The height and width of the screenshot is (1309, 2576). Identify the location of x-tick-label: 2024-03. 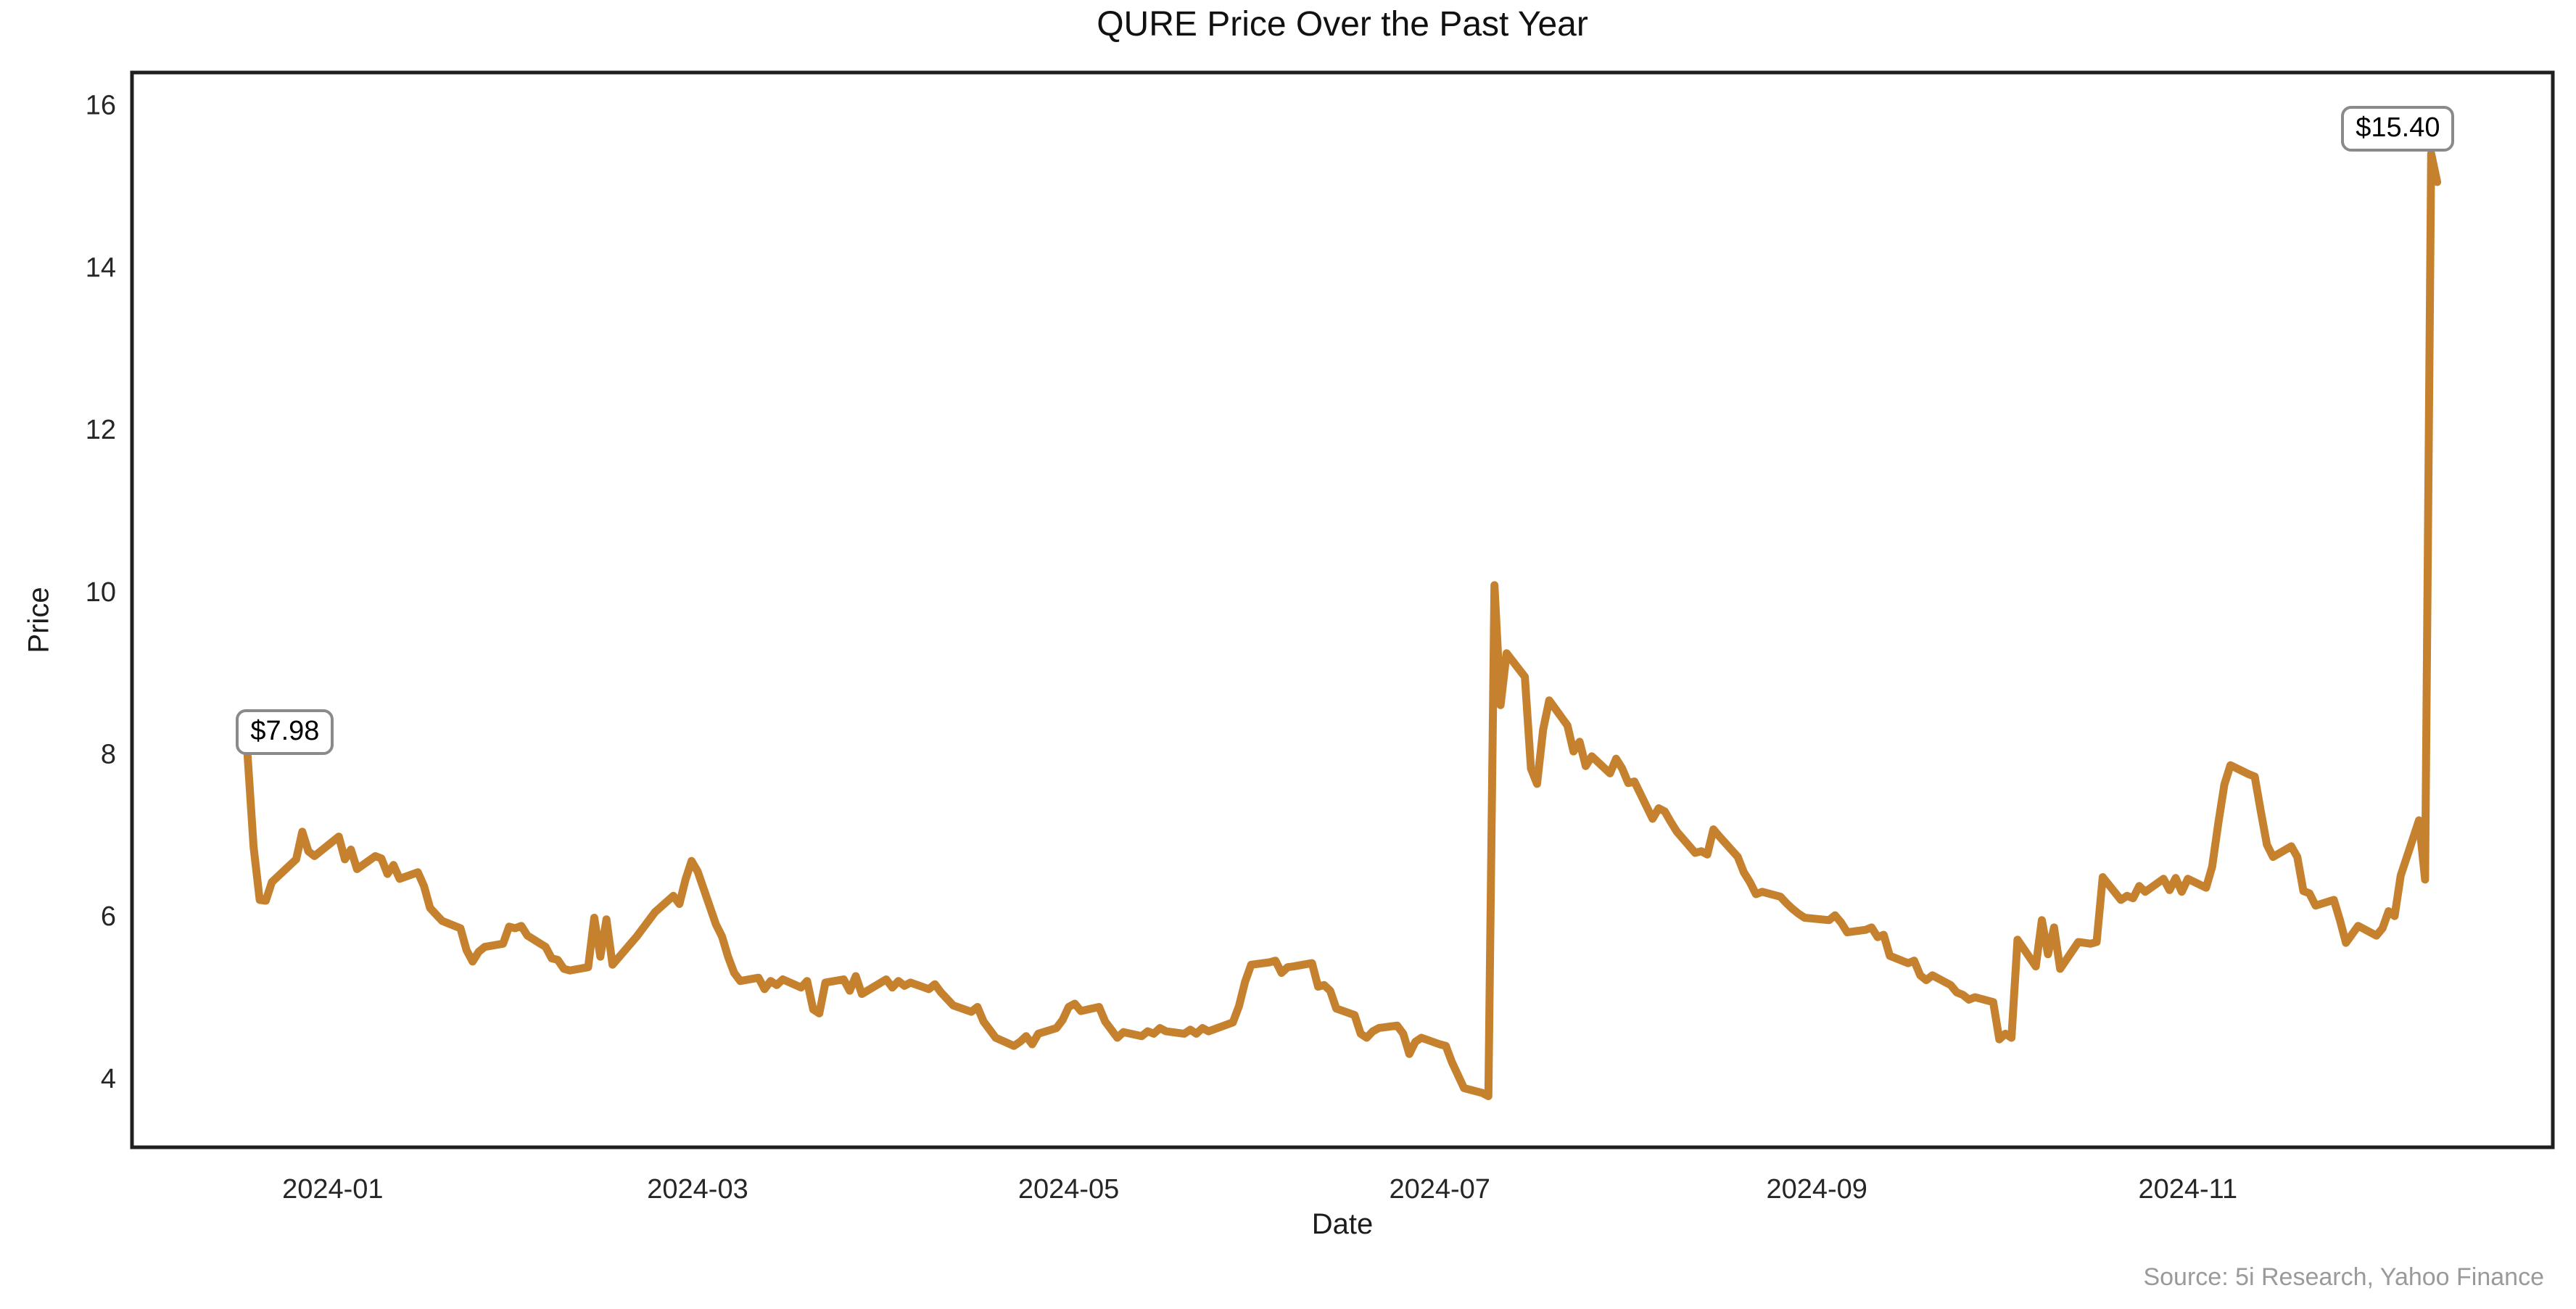
(697, 1189).